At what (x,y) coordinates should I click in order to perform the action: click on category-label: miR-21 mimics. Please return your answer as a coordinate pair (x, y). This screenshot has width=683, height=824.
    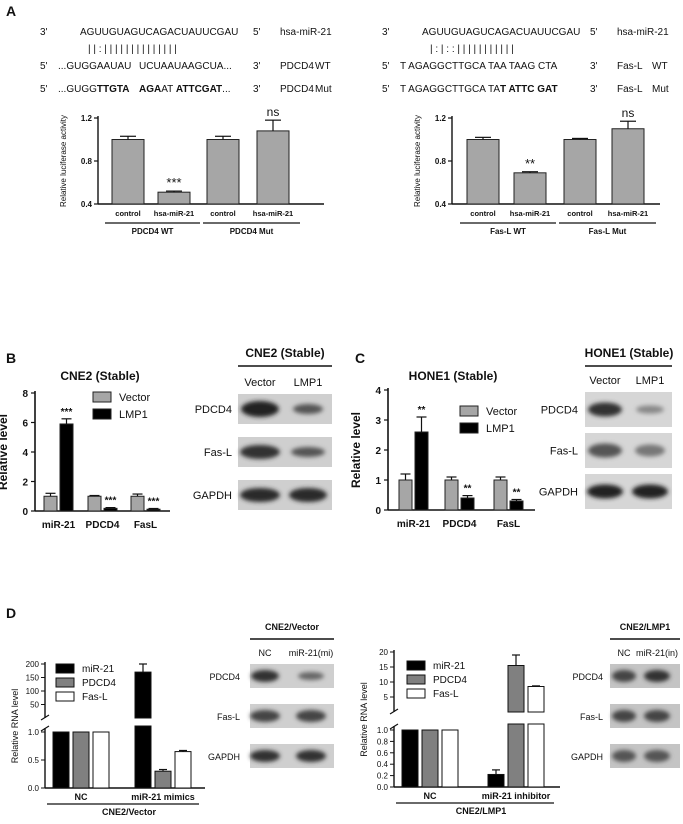
    Looking at the image, I should click on (163, 797).